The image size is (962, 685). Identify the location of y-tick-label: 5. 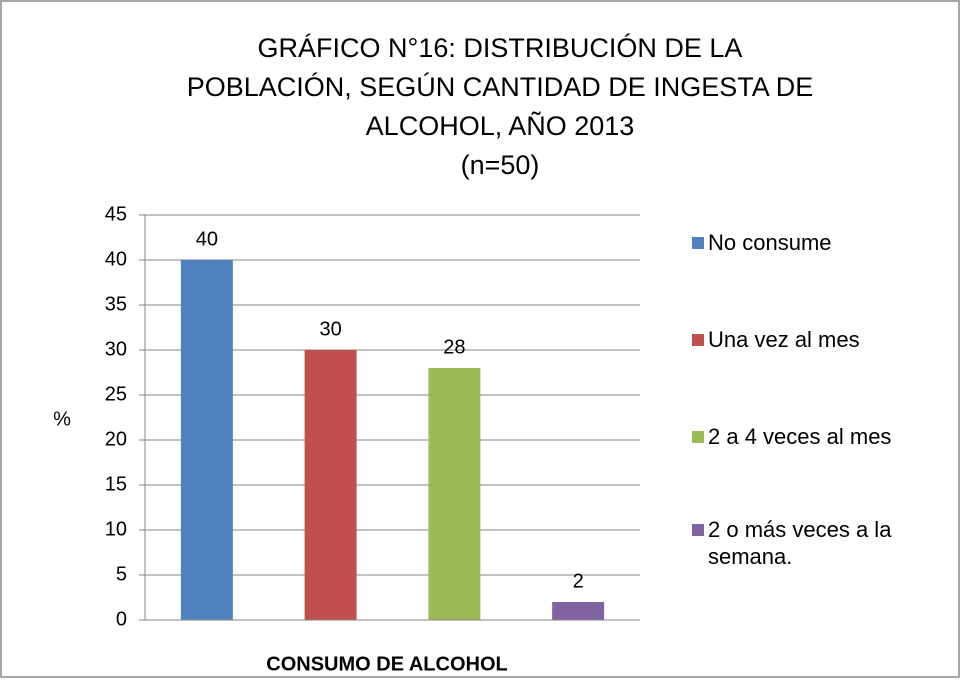
(121, 574).